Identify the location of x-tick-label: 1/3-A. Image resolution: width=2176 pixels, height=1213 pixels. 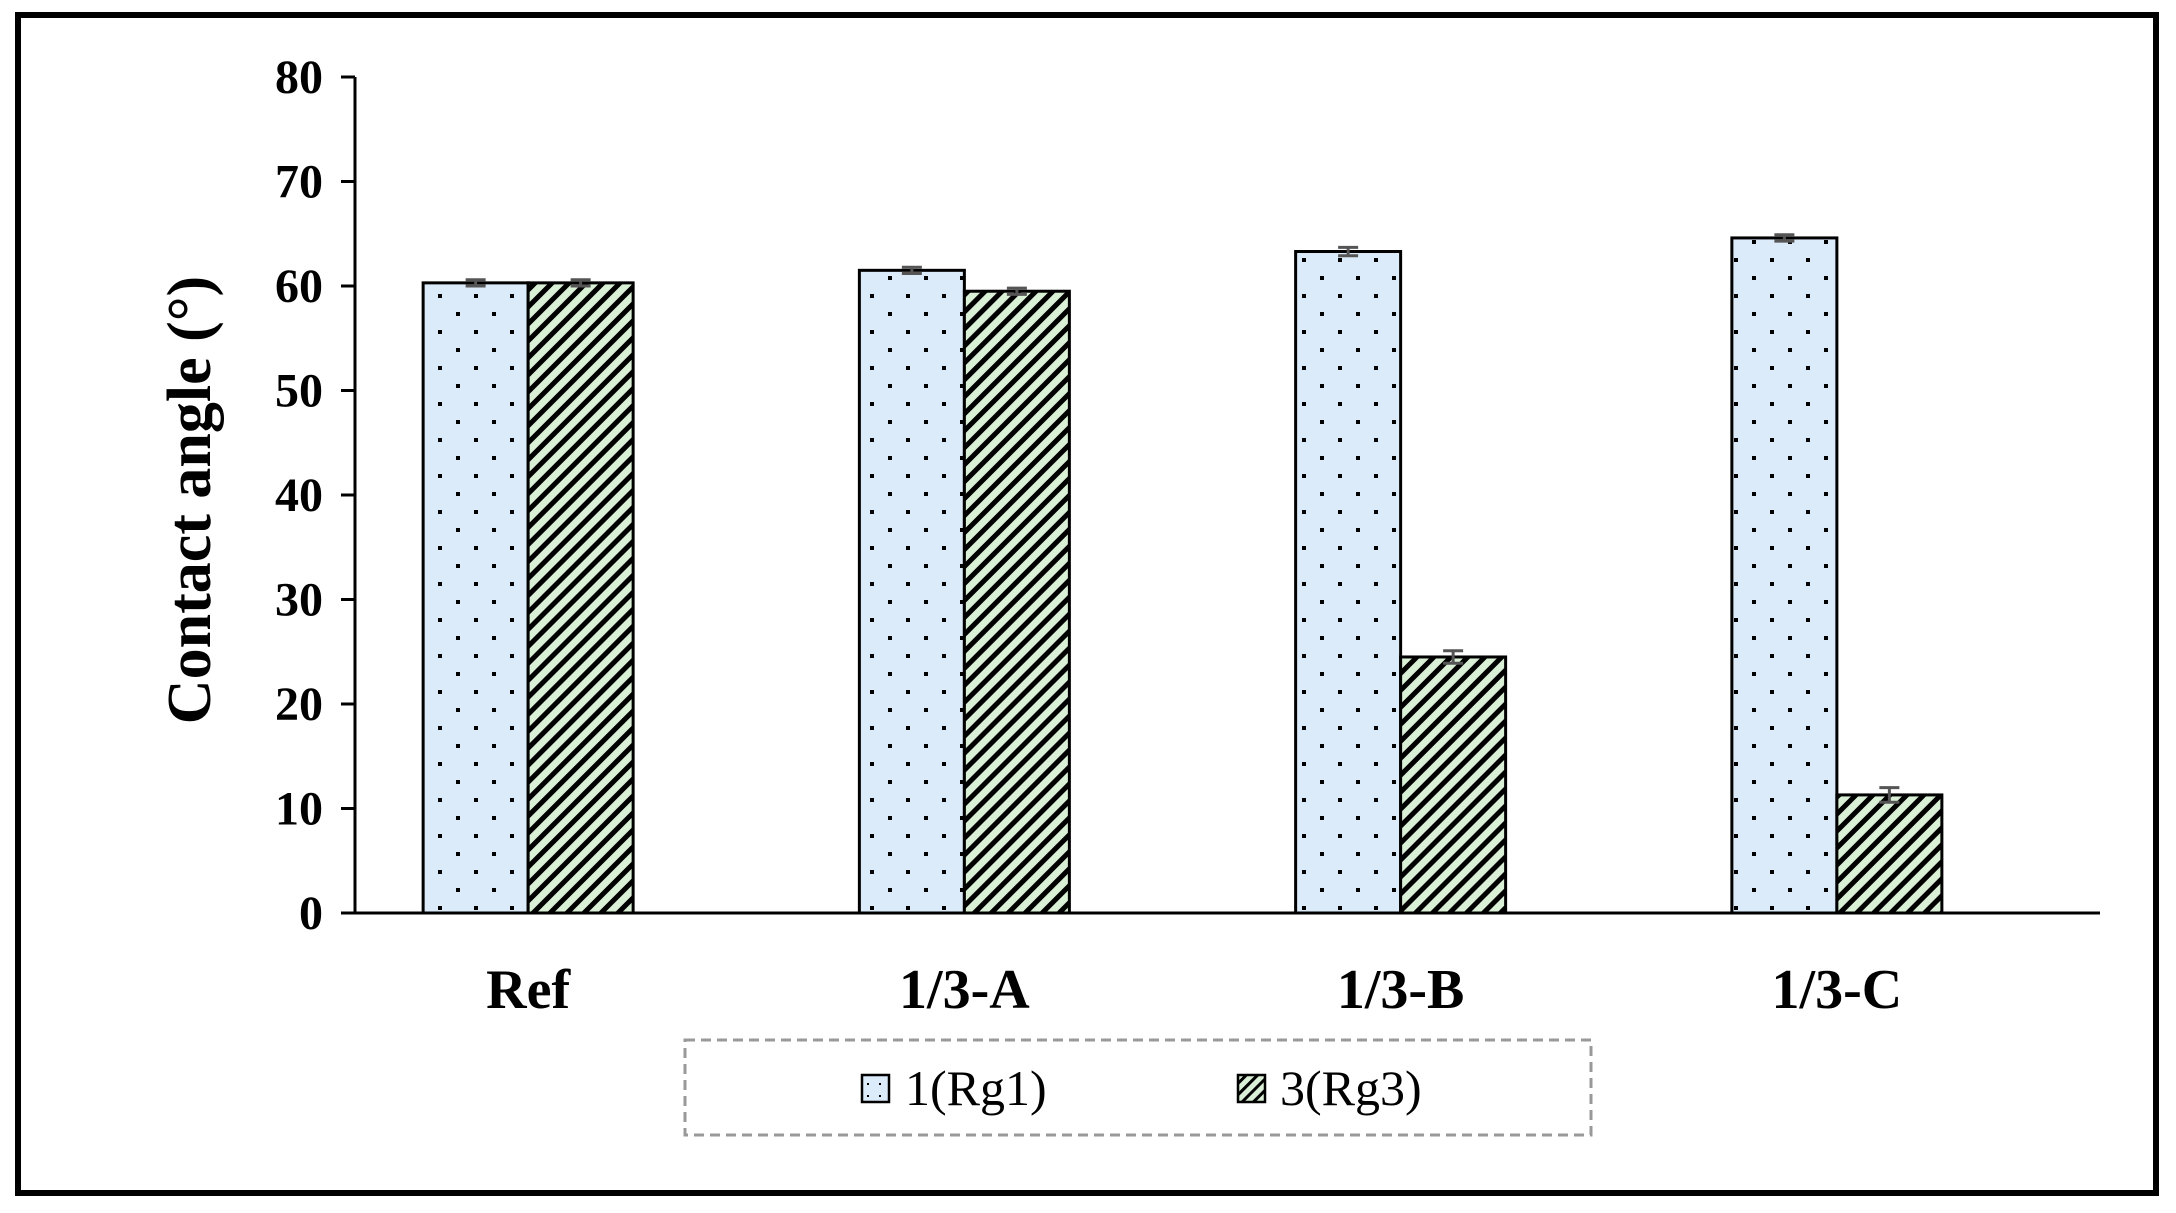
(964, 990).